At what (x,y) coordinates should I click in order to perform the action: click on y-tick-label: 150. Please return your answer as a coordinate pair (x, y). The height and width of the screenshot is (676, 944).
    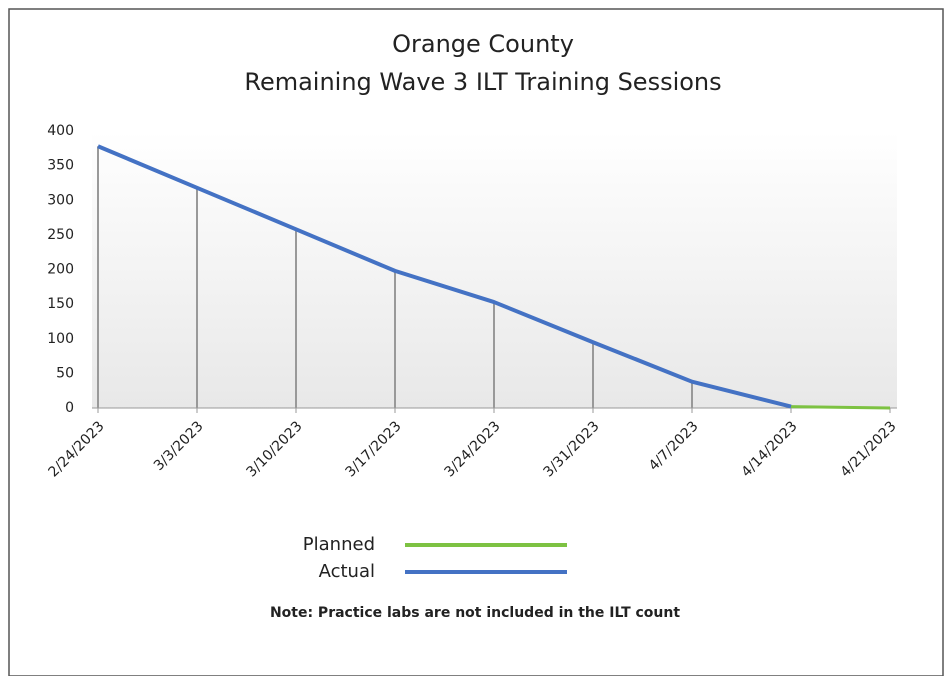
    Looking at the image, I should click on (60, 304).